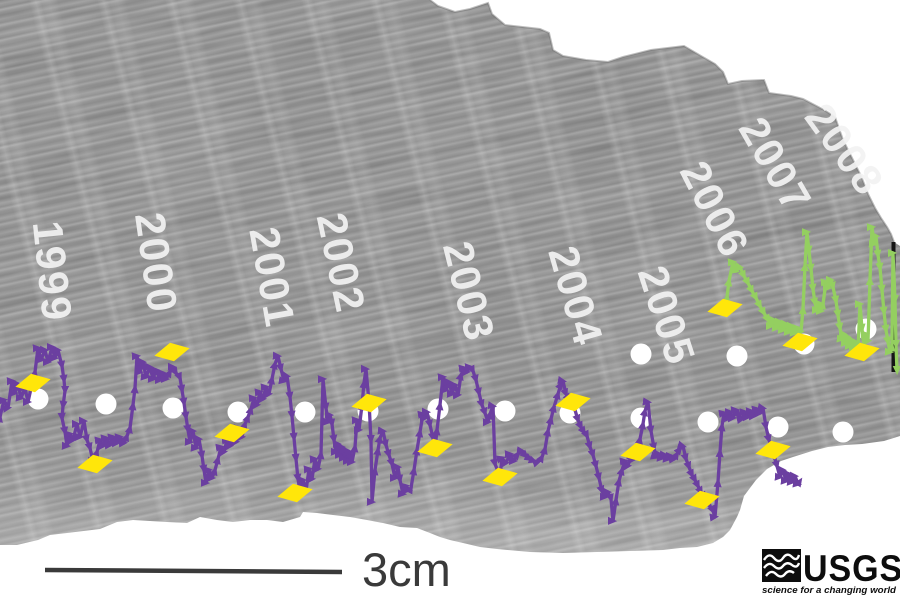 Image resolution: width=900 pixels, height=600 pixels. What do you see at coordinates (851, 569) in the screenshot?
I see `usgs-wordmark: USGS` at bounding box center [851, 569].